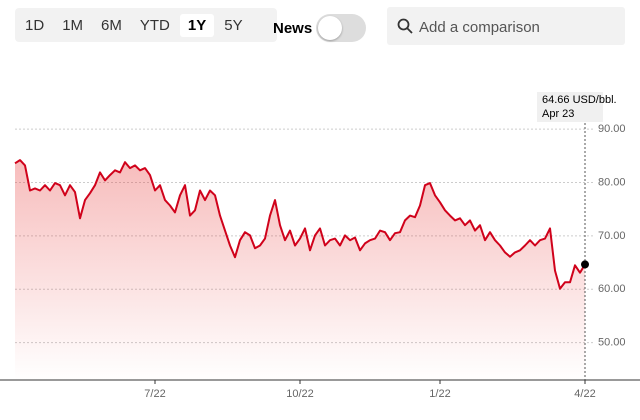 This screenshot has height=420, width=640. I want to click on toggle-knob, so click(330, 28).